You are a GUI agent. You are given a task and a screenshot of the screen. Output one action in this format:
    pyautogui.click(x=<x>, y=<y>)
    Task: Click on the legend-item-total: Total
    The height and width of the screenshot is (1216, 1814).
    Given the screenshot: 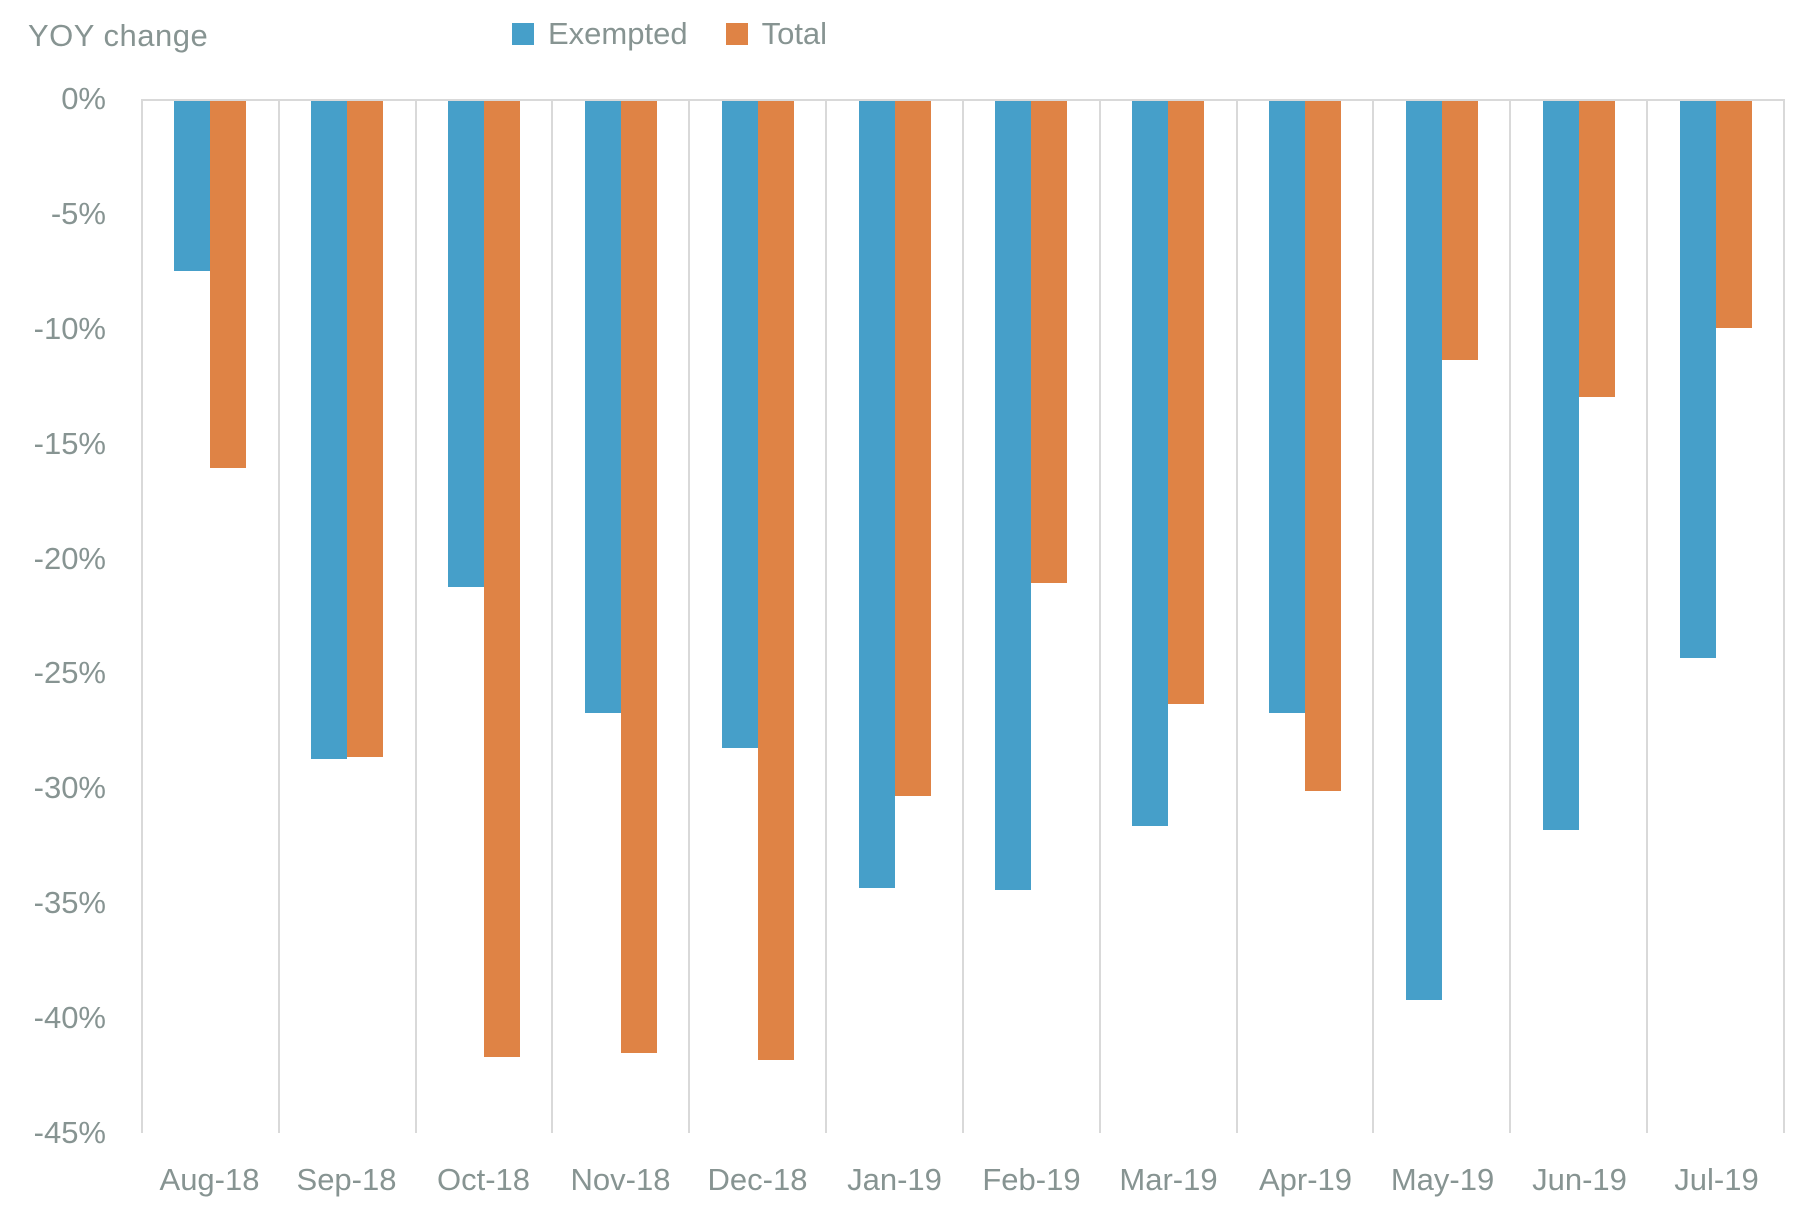 What is the action you would take?
    pyautogui.click(x=776, y=34)
    